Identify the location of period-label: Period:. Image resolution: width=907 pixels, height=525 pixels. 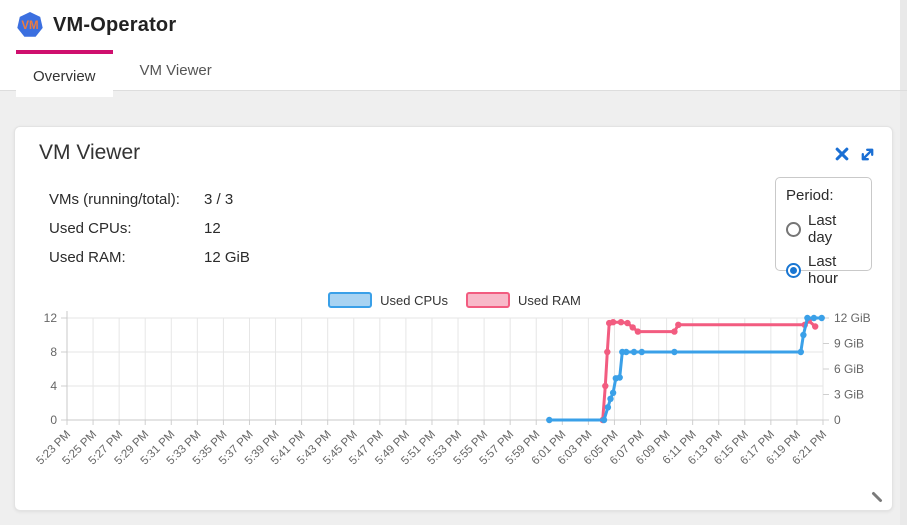
(810, 195).